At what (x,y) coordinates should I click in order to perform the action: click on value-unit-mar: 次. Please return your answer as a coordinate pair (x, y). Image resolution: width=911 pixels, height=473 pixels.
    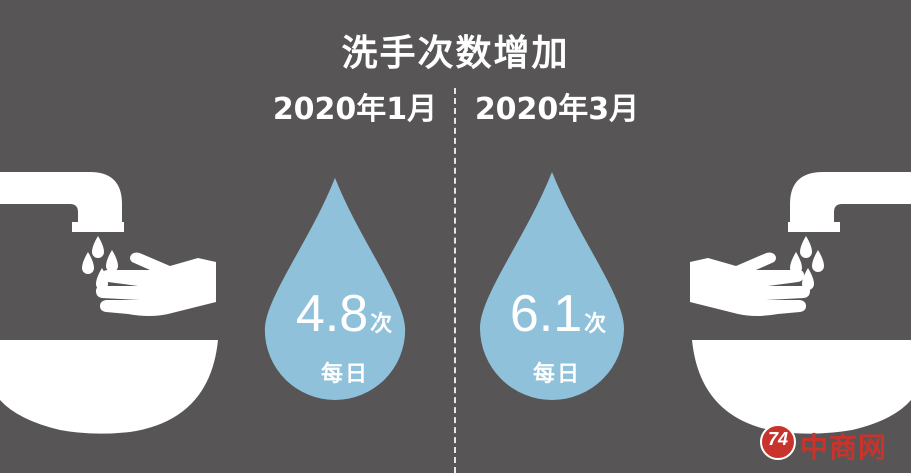
    Looking at the image, I should click on (595, 324).